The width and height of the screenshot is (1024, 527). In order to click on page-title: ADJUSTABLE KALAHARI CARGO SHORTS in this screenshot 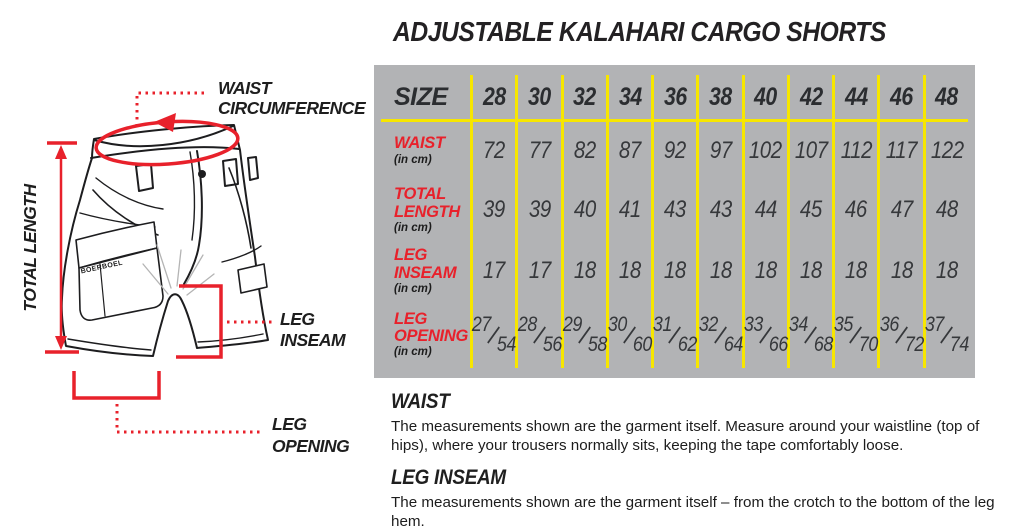, I will do `click(639, 31)`.